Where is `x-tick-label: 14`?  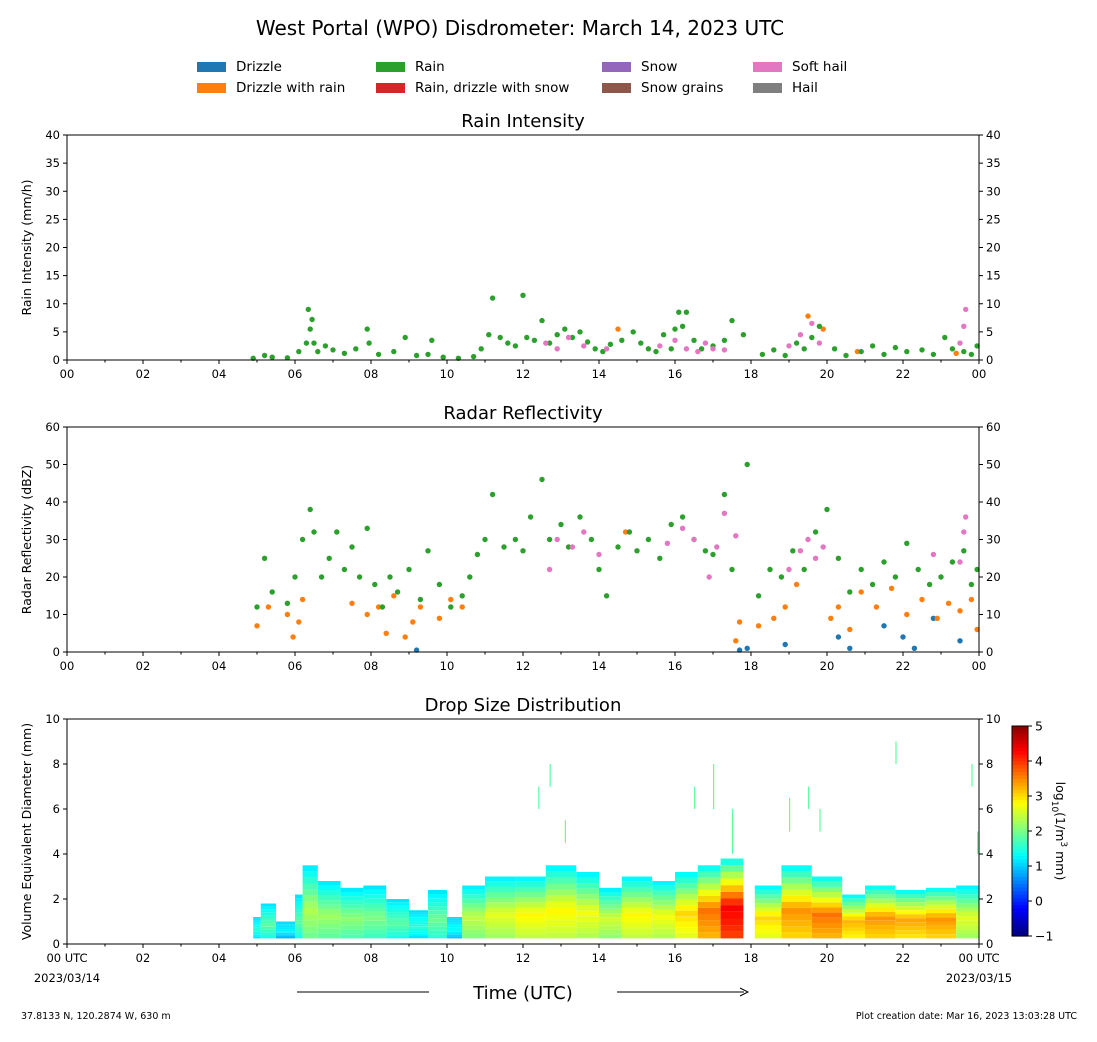 x-tick-label: 14 is located at coordinates (599, 666).